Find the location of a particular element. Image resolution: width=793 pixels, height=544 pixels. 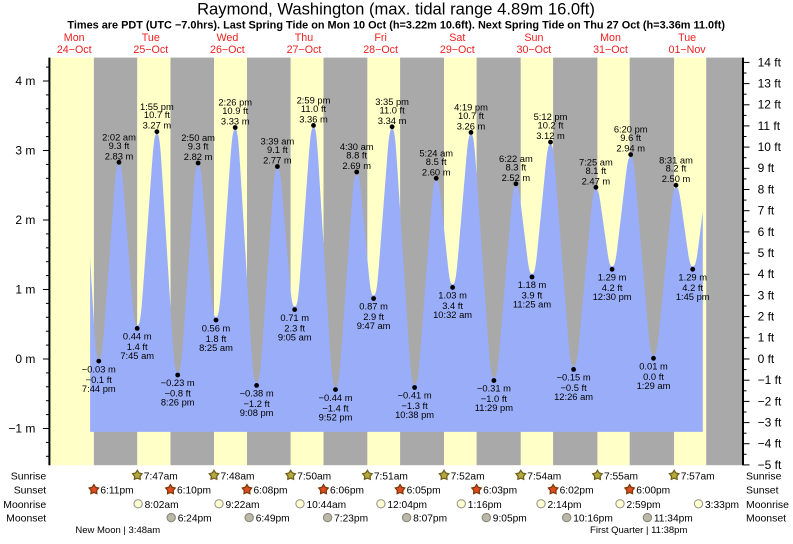

svg-text: −0.23 m is located at coordinates (178, 383).